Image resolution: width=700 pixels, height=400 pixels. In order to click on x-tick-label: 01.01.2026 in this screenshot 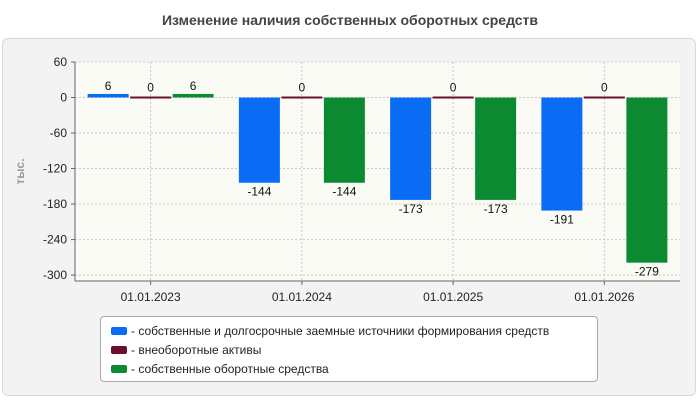, I will do `click(604, 297)`.